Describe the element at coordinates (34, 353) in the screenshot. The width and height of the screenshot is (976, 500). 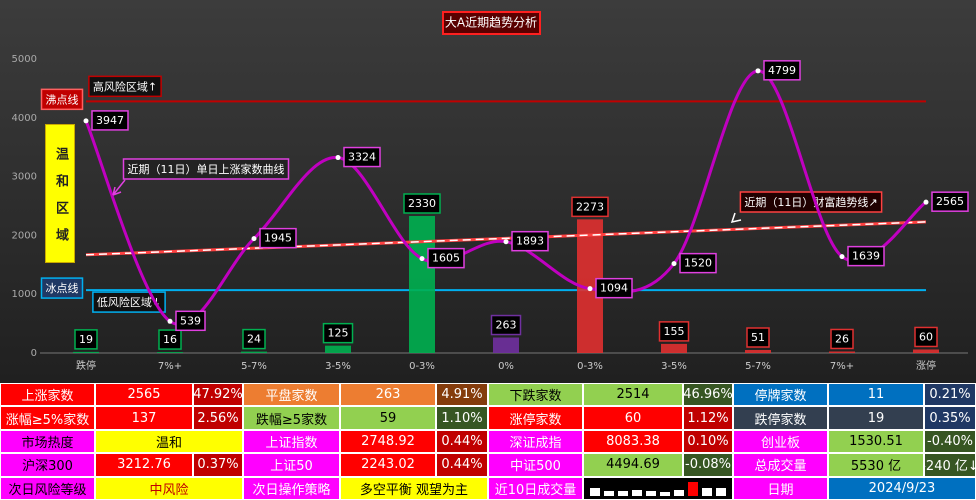
I see `y-tick-label: 0` at that location.